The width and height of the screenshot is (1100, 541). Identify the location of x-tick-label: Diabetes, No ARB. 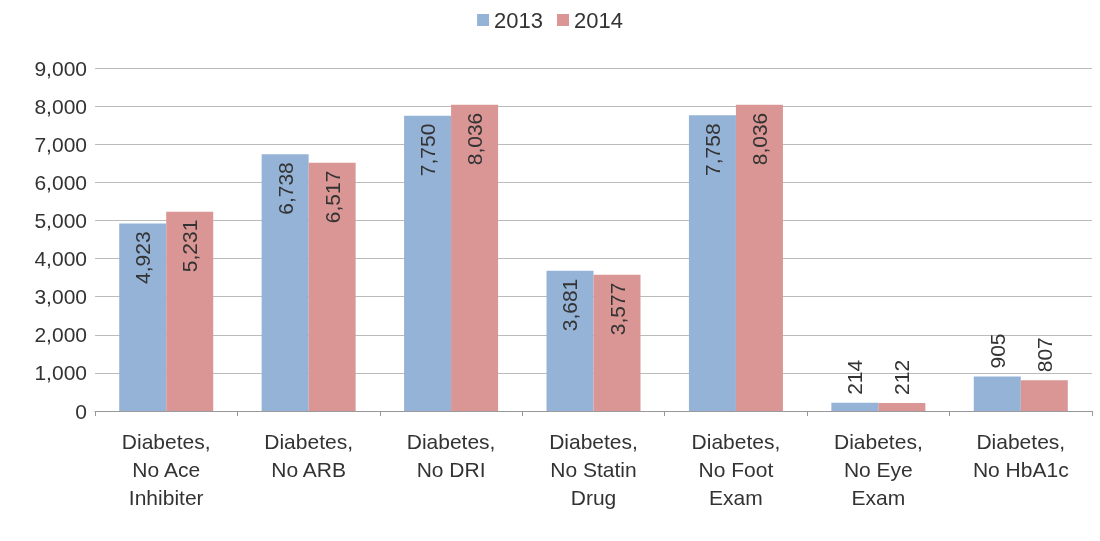
(308, 455).